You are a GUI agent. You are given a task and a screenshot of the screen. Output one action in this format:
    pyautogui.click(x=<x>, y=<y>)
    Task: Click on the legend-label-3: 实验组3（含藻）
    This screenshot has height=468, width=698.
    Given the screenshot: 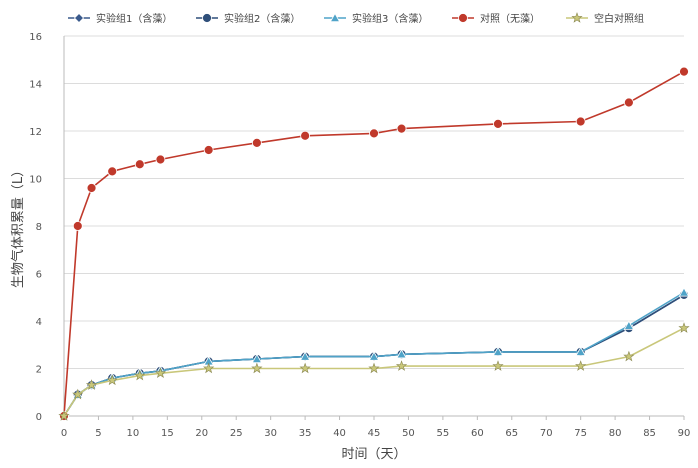 What is the action you would take?
    pyautogui.click(x=390, y=18)
    